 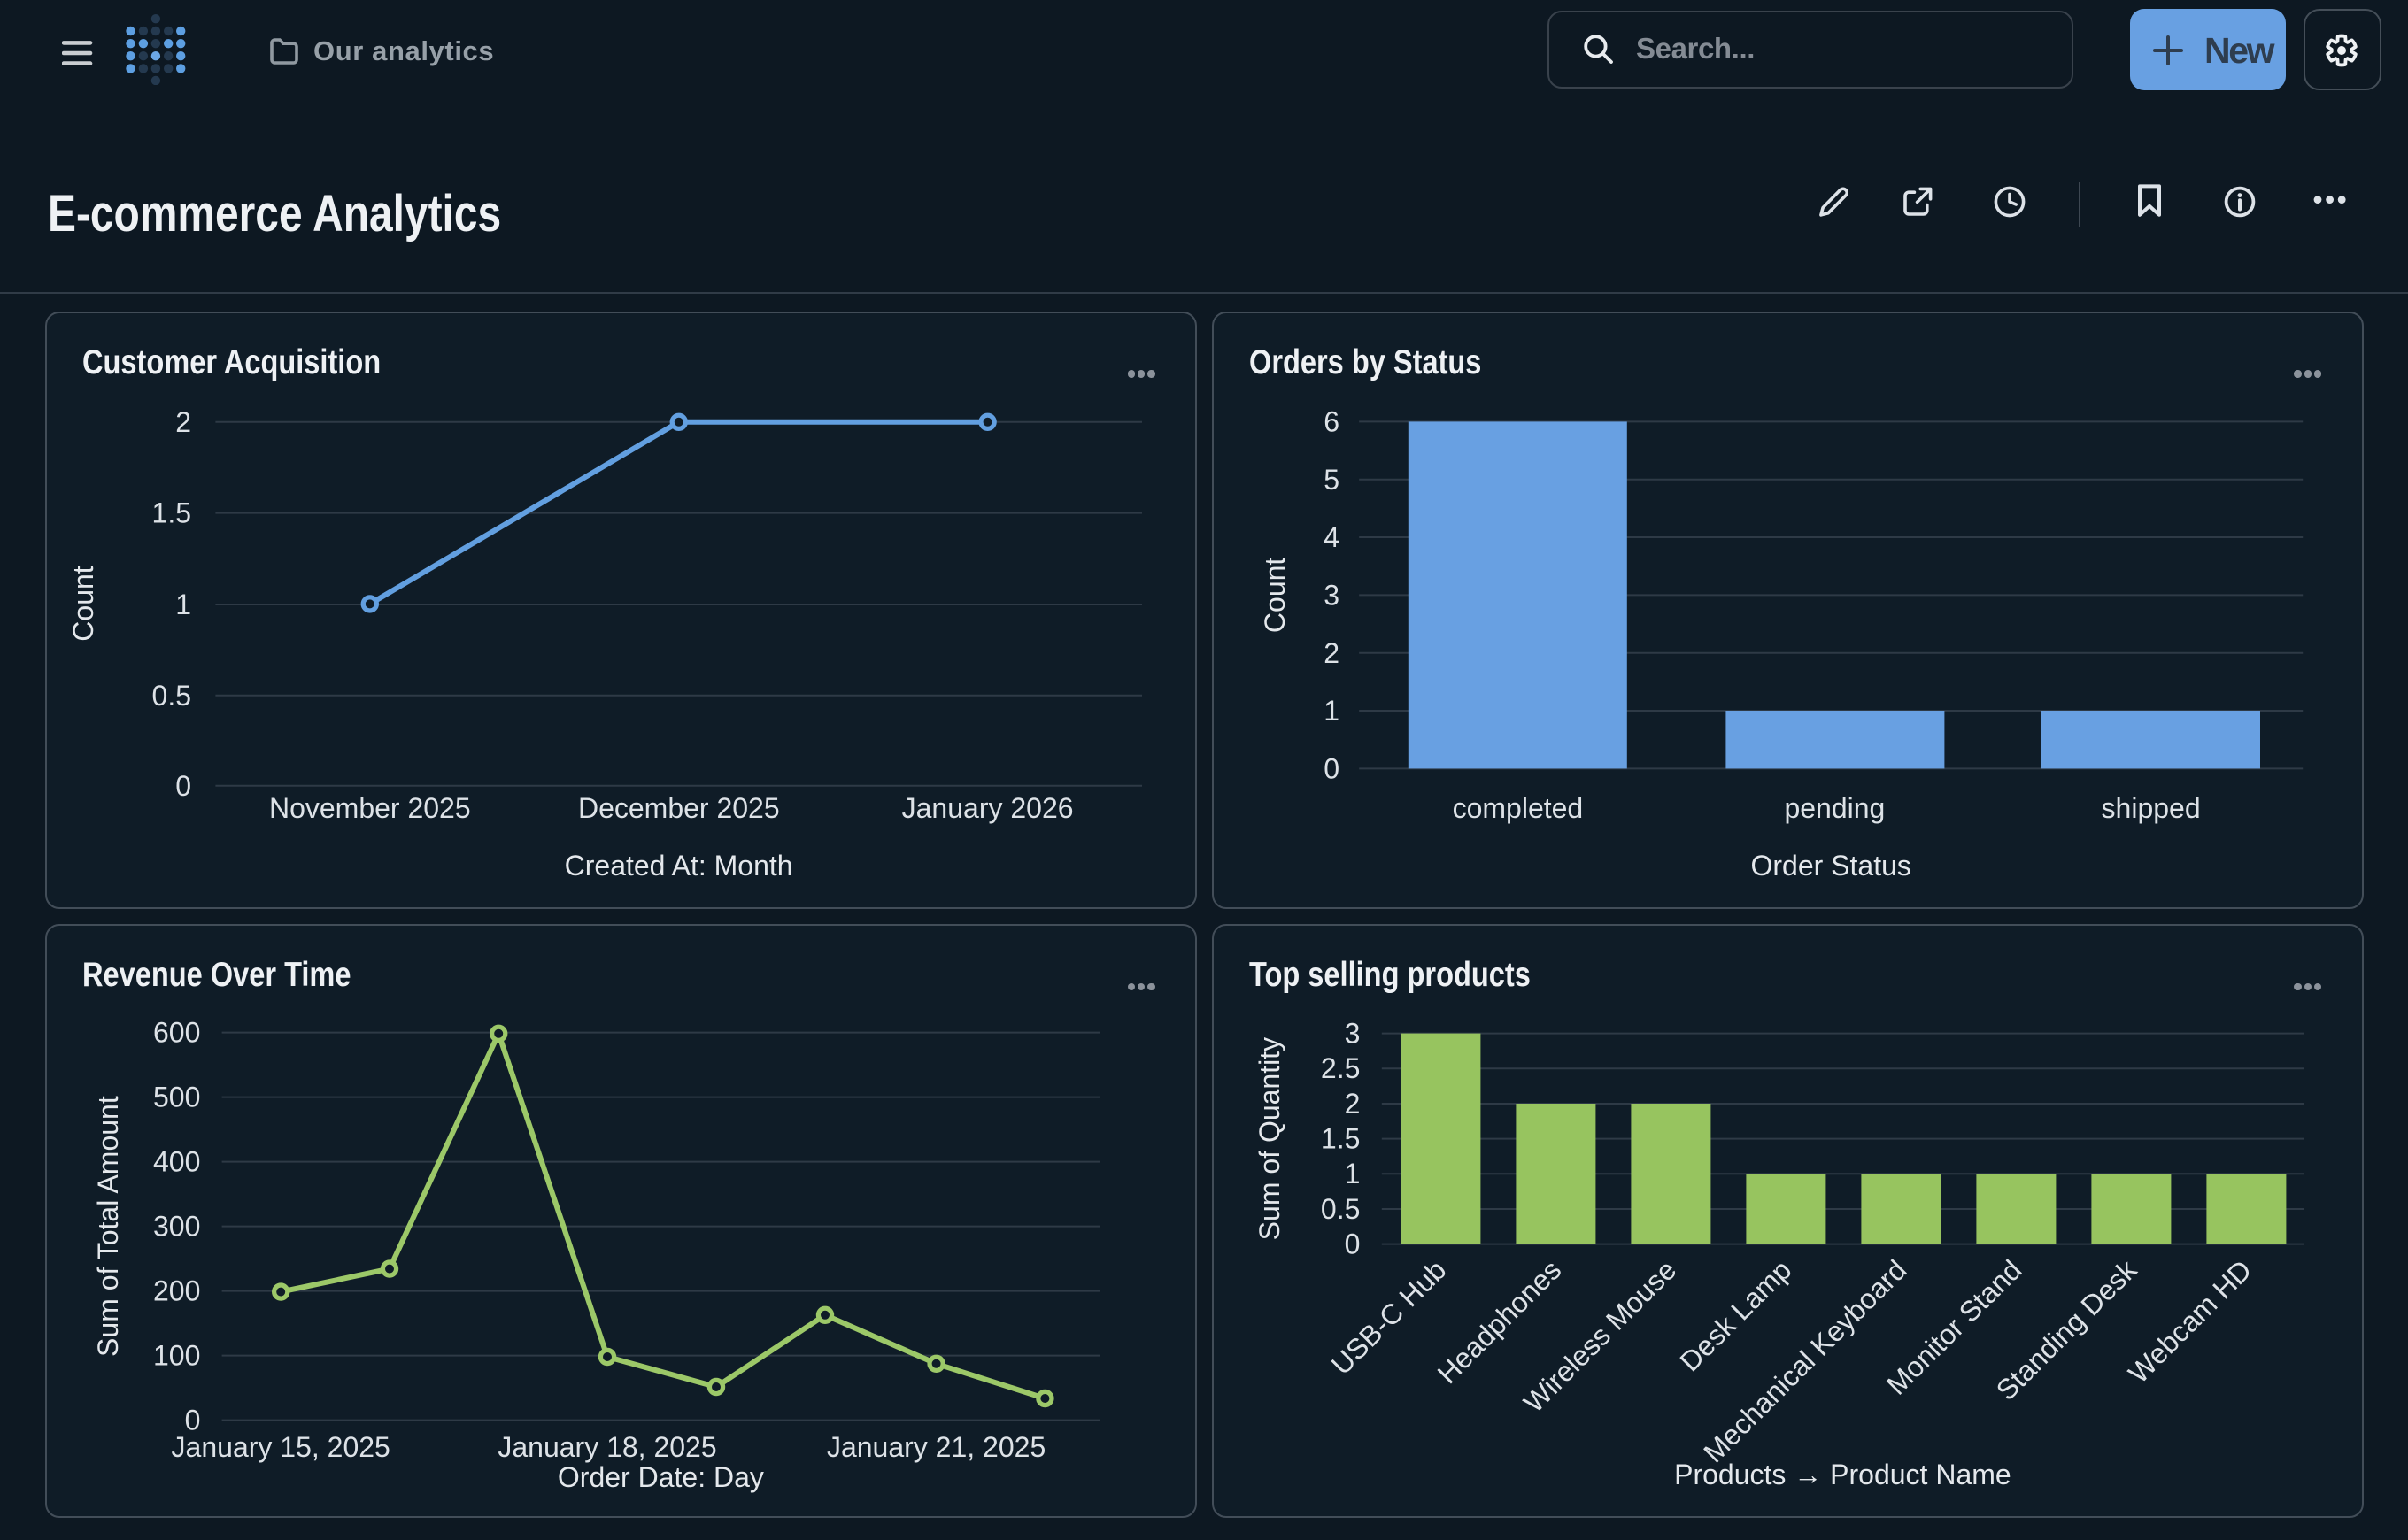 I want to click on svg-text: 400, so click(x=176, y=1162).